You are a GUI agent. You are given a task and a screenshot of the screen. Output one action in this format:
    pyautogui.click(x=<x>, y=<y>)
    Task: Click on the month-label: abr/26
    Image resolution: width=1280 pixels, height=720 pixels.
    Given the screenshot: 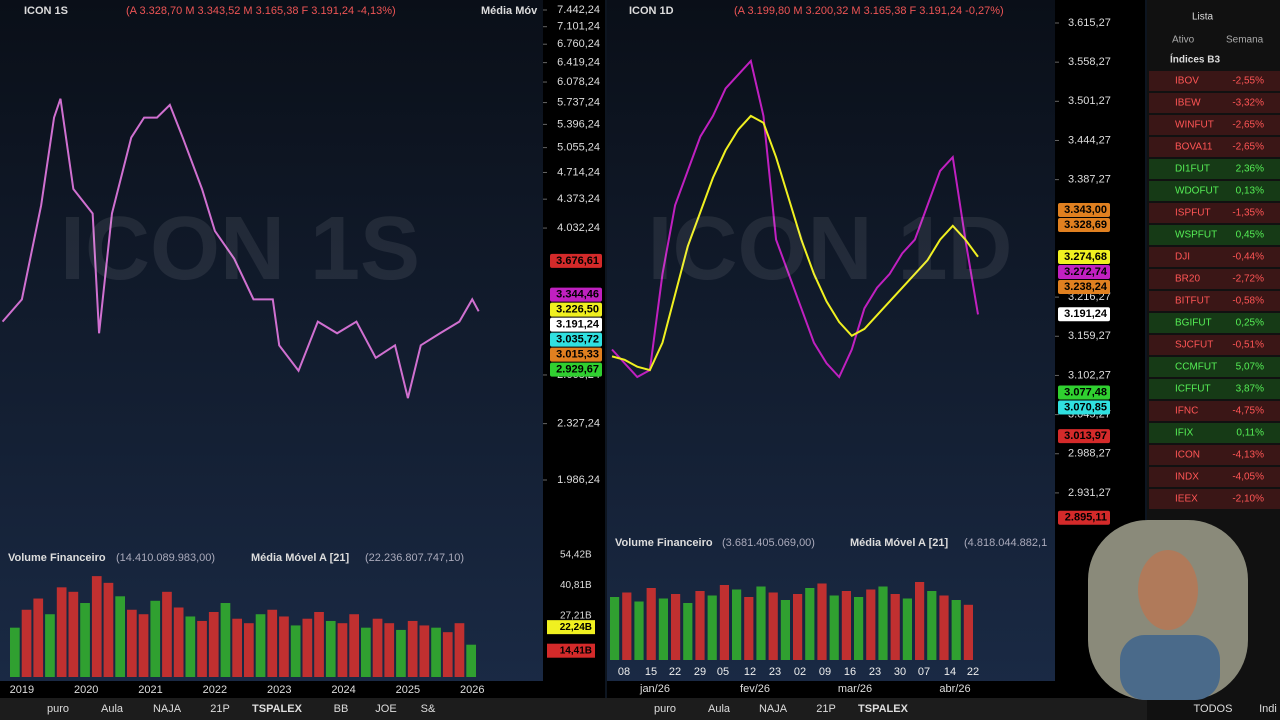 What is the action you would take?
    pyautogui.click(x=954, y=689)
    